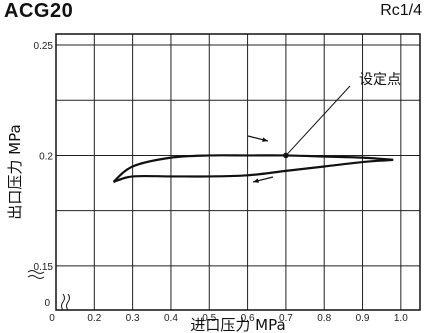  Describe the element at coordinates (44, 267) in the screenshot. I see `y-tick-label: 0.15` at that location.